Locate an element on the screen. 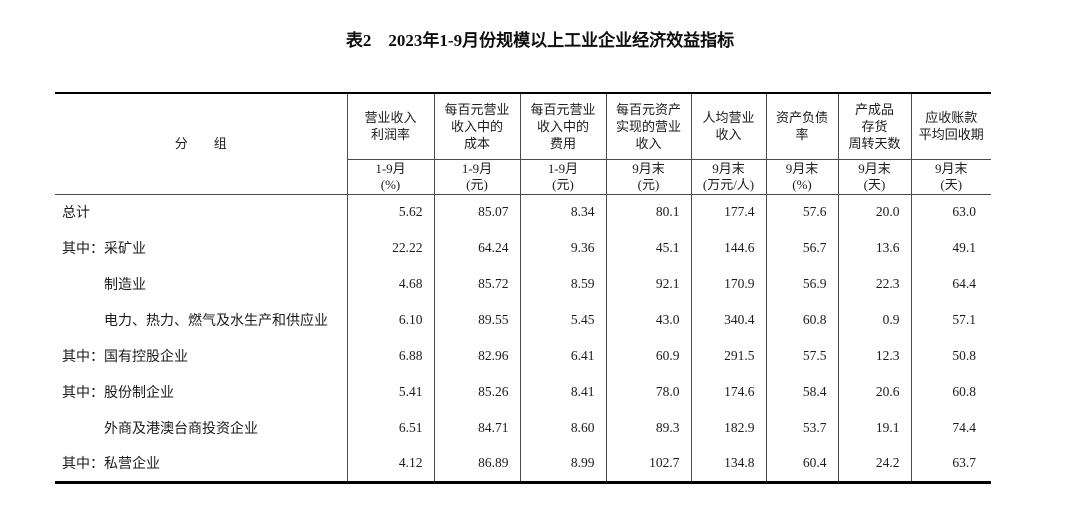 The image size is (1080, 507). value-cell: 56.9 is located at coordinates (801, 284).